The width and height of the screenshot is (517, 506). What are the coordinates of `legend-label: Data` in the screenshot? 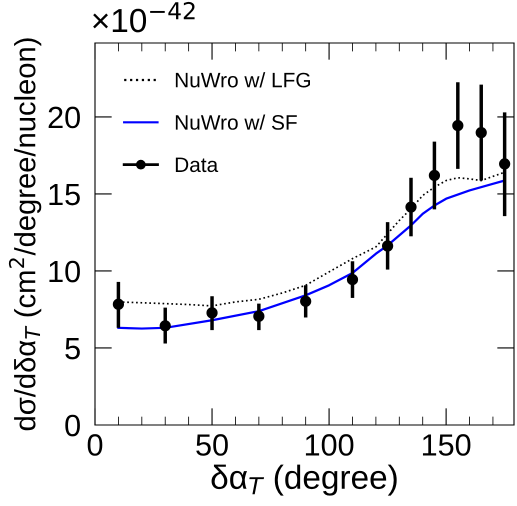 It's located at (197, 165).